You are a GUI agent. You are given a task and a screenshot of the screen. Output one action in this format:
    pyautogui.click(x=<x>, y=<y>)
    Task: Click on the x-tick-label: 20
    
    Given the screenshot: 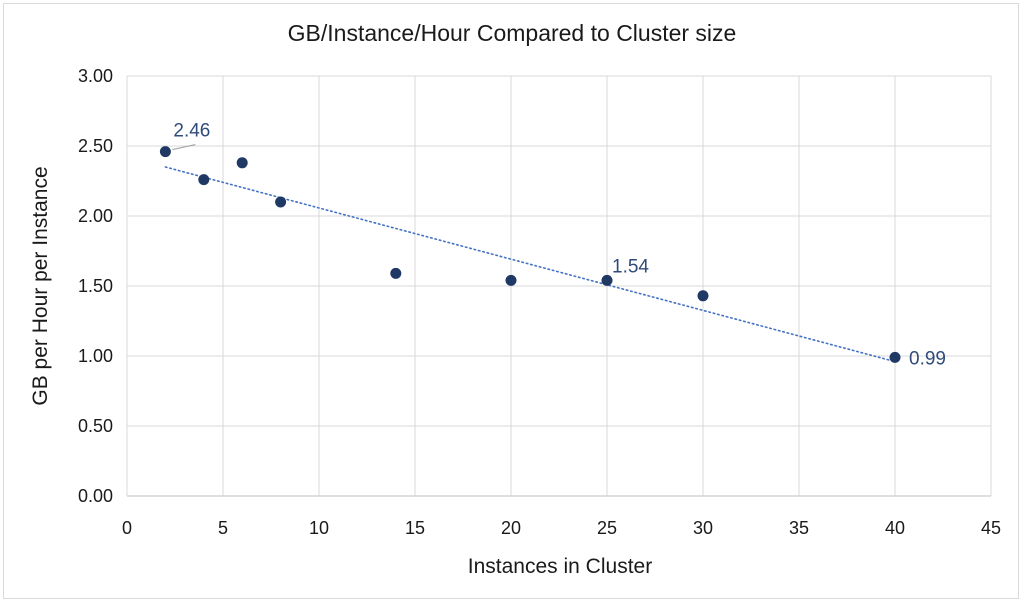 What is the action you would take?
    pyautogui.click(x=511, y=528)
    